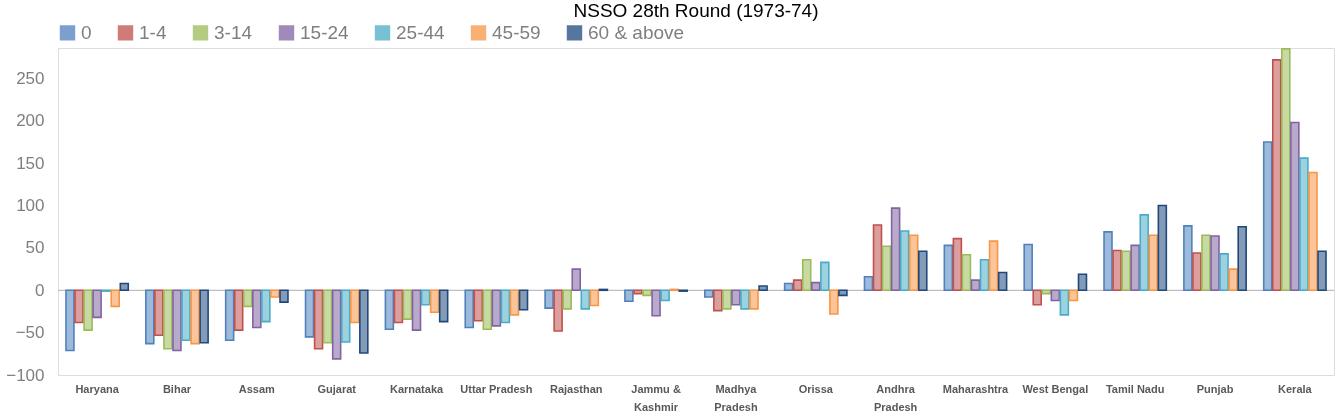 The image size is (1343, 416). Describe the element at coordinates (421, 32) in the screenshot. I see `legend-label: 25-44` at that location.